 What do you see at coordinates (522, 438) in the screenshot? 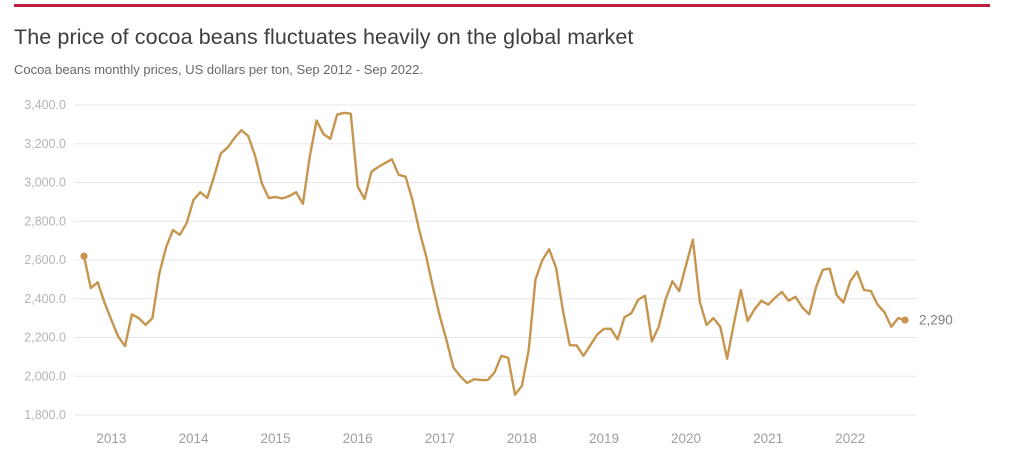
I see `x-axis-label: 2018` at bounding box center [522, 438].